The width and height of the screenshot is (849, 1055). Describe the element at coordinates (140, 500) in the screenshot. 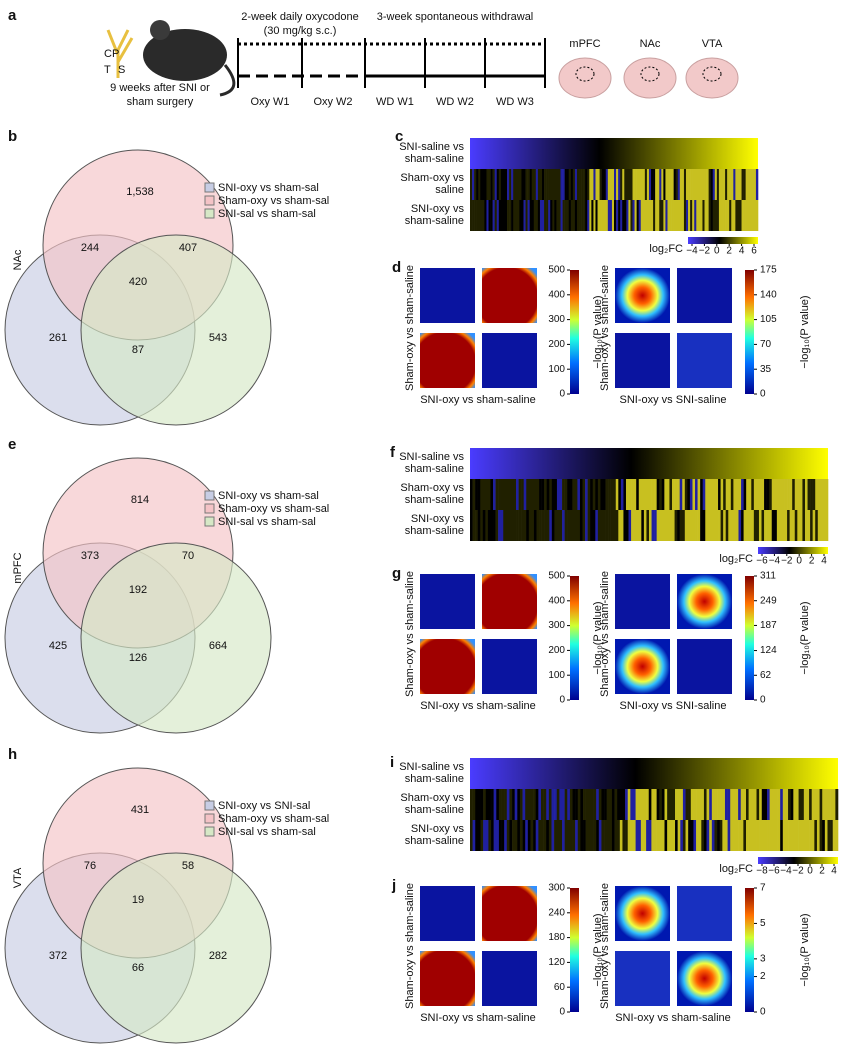

I see `venn-count: 814` at that location.